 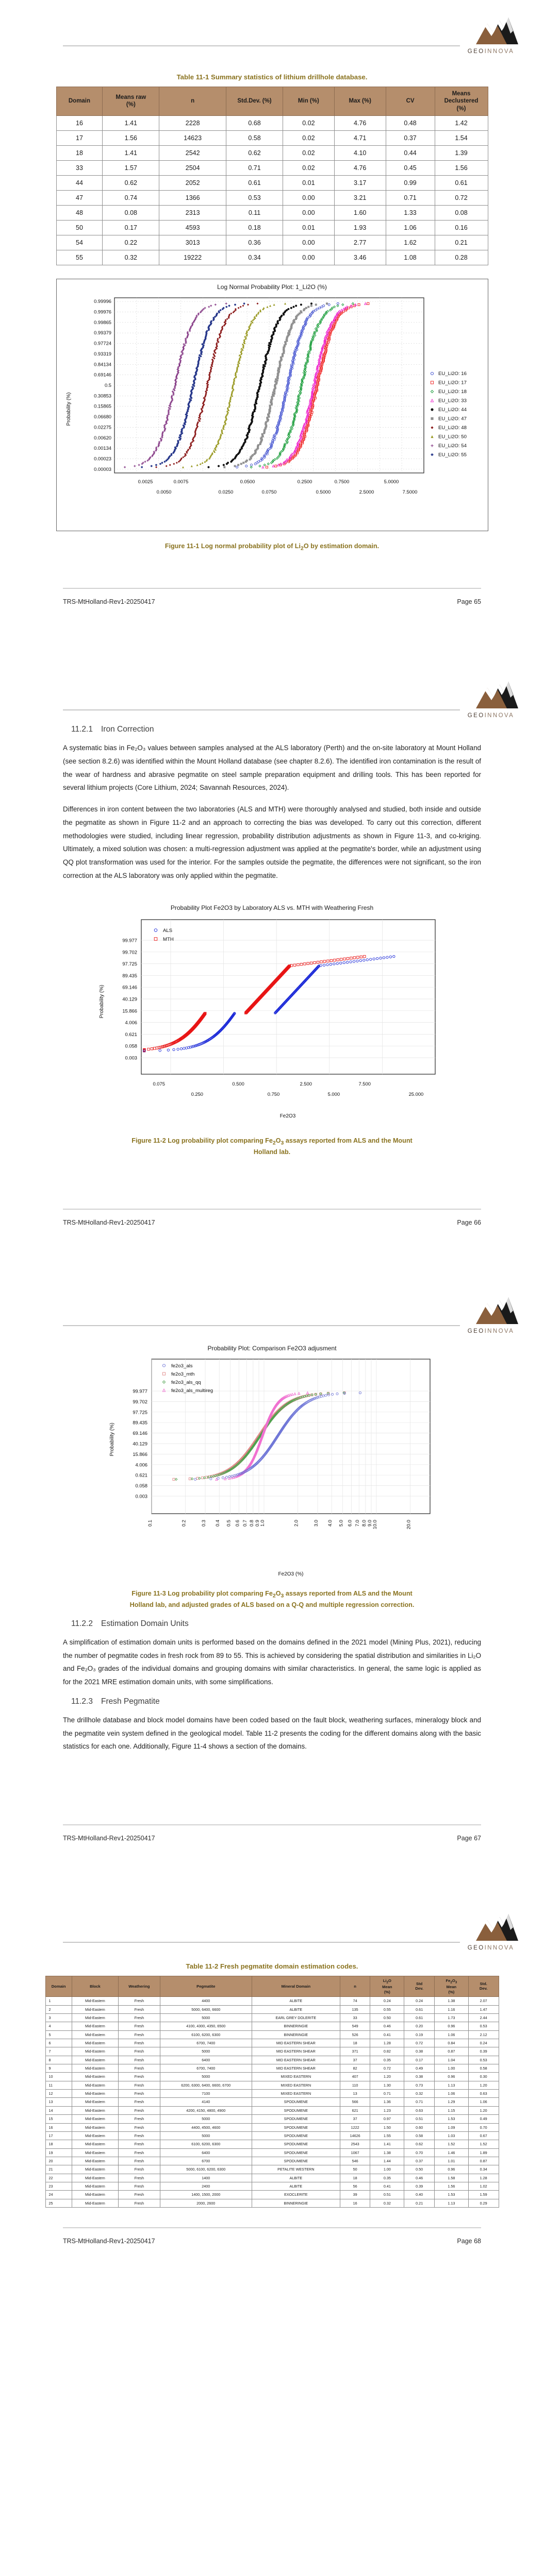 What do you see at coordinates (484, 2010) in the screenshot?
I see `table-cell: 1.47` at bounding box center [484, 2010].